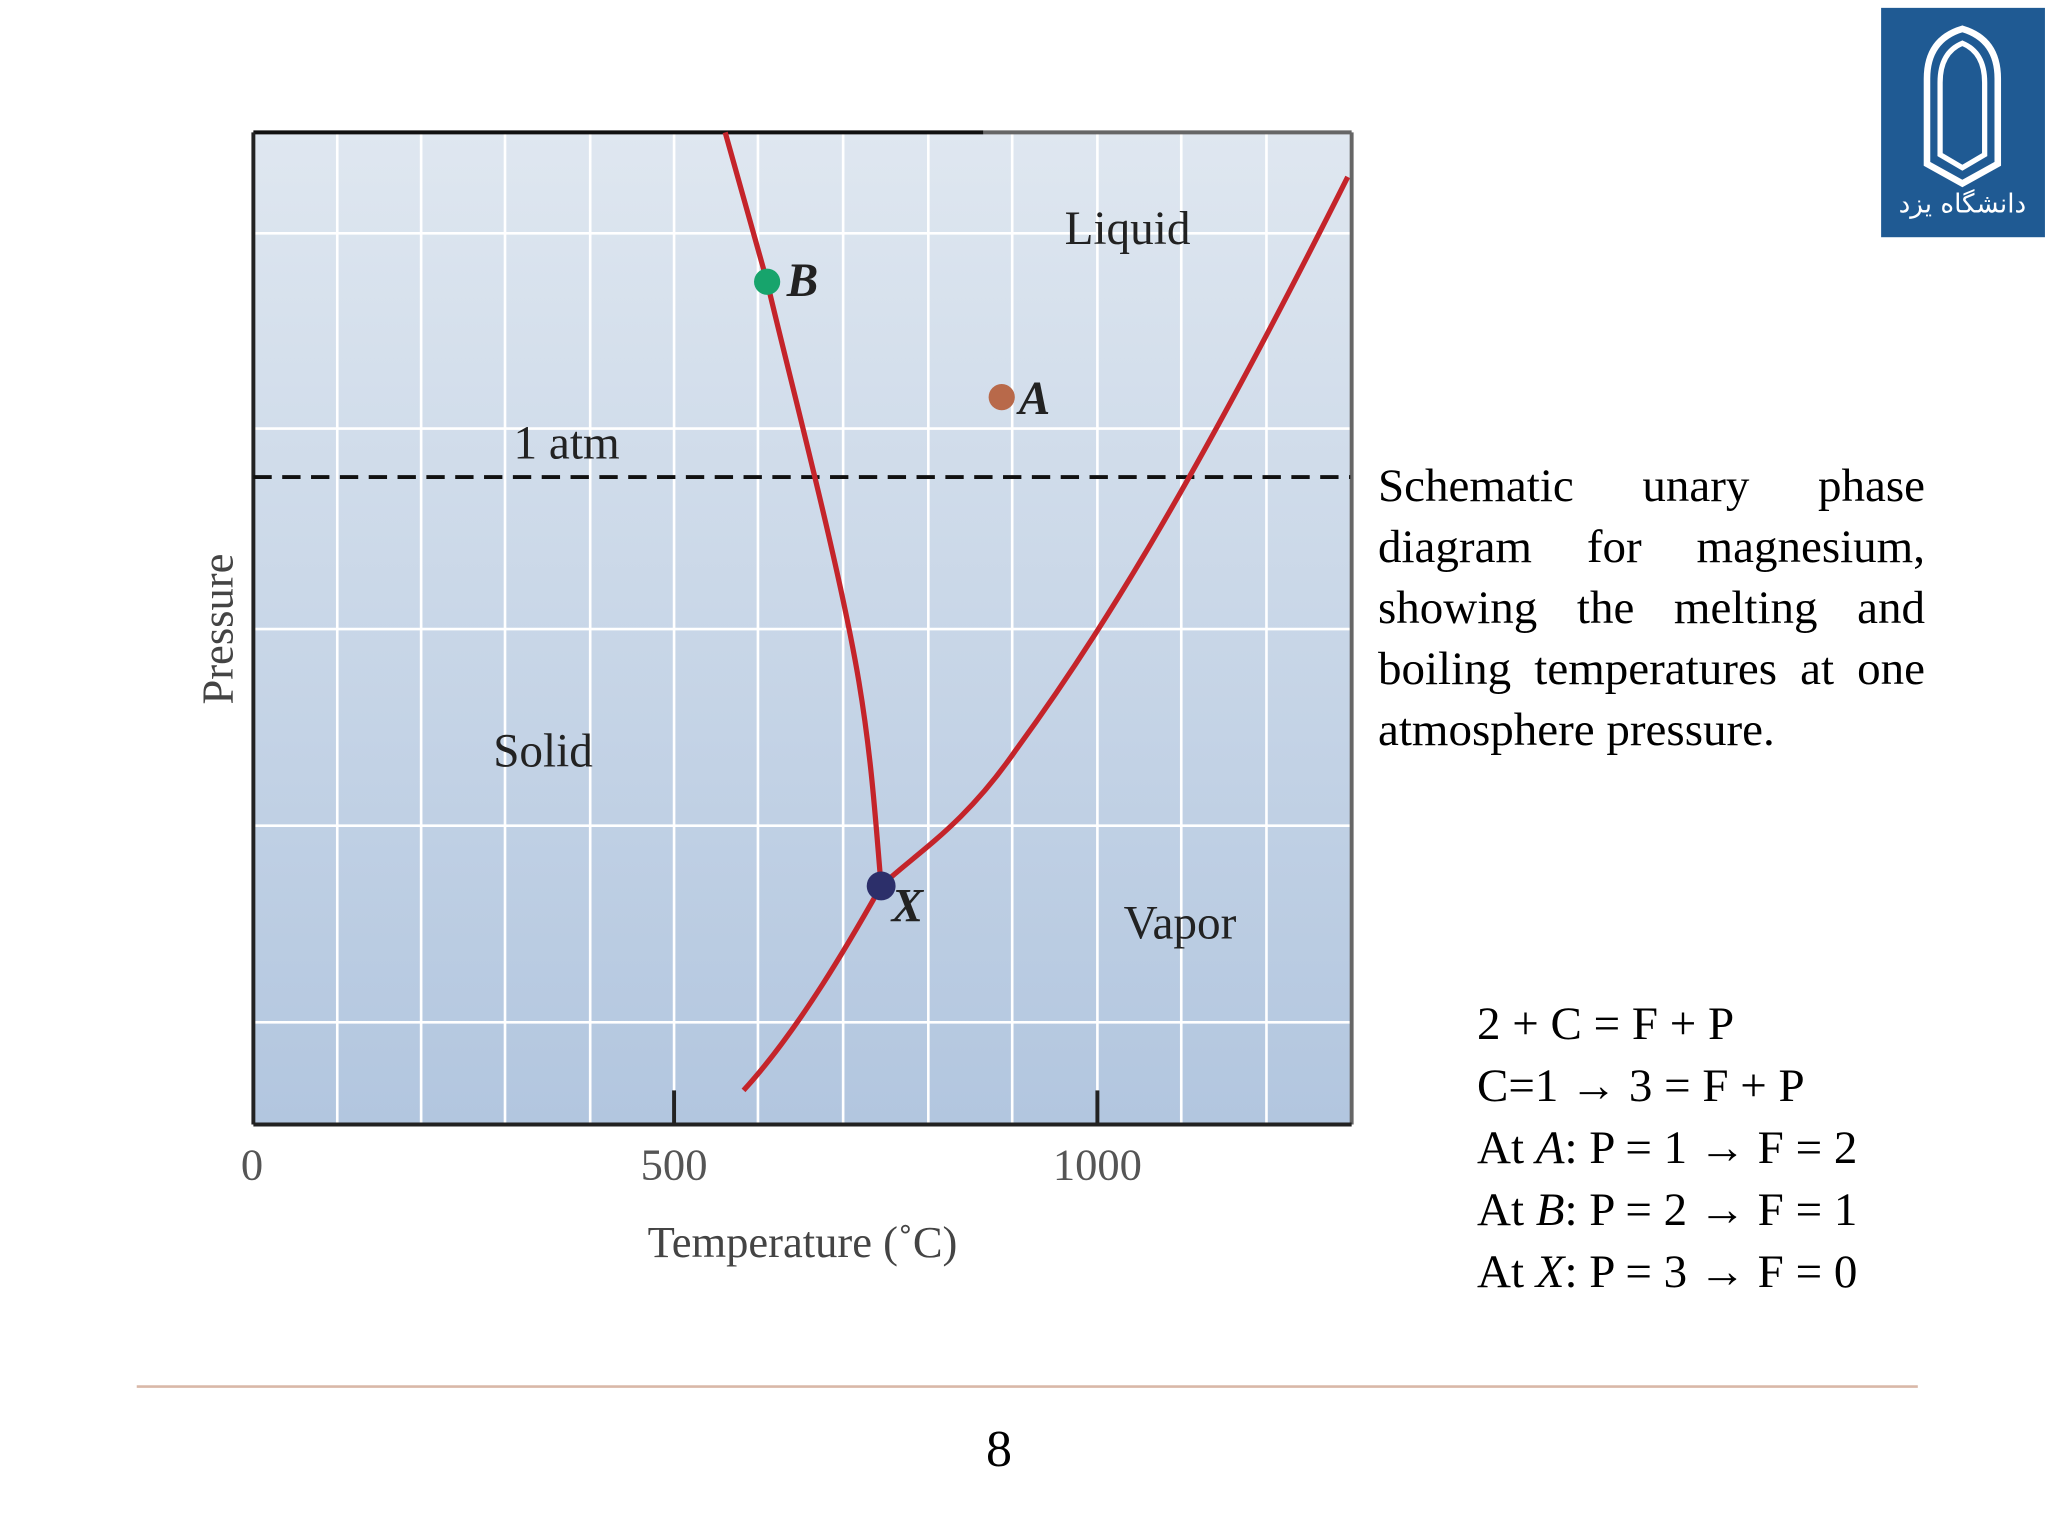 Image resolution: width=2048 pixels, height=1536 pixels. I want to click on x-tick-label: 0, so click(252, 1165).